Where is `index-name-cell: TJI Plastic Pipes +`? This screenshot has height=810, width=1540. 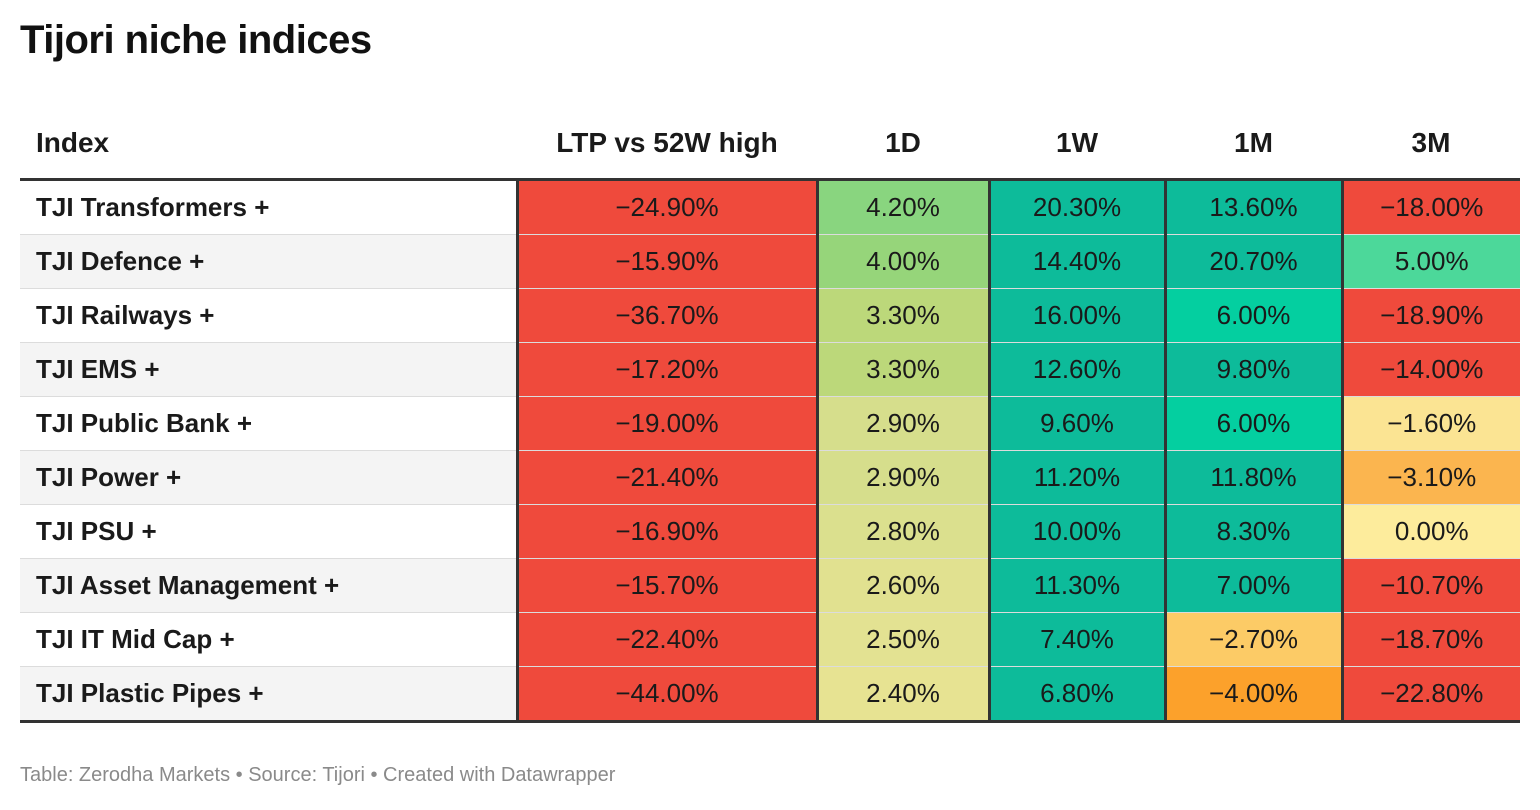
index-name-cell: TJI Plastic Pipes + is located at coordinates (268, 694).